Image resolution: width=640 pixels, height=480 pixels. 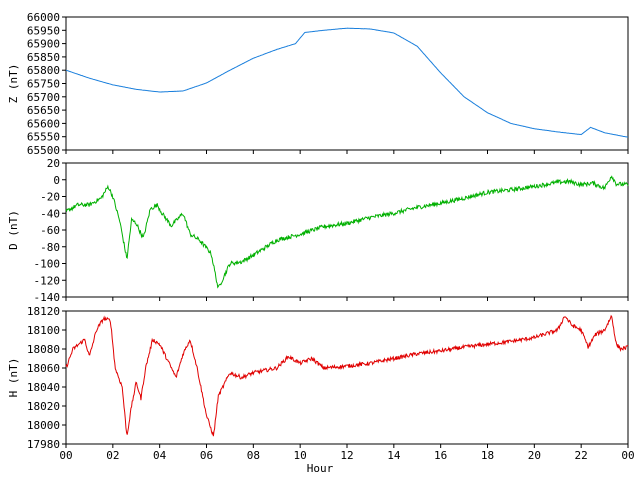 What do you see at coordinates (43, 57) in the screenshot?
I see `y-tick-label: 65850` at bounding box center [43, 57].